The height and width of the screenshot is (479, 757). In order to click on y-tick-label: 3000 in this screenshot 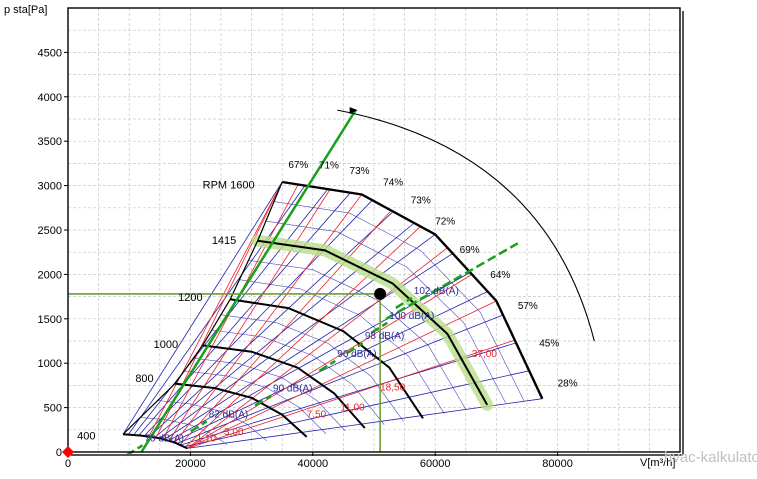, I will do `click(50, 187)`.